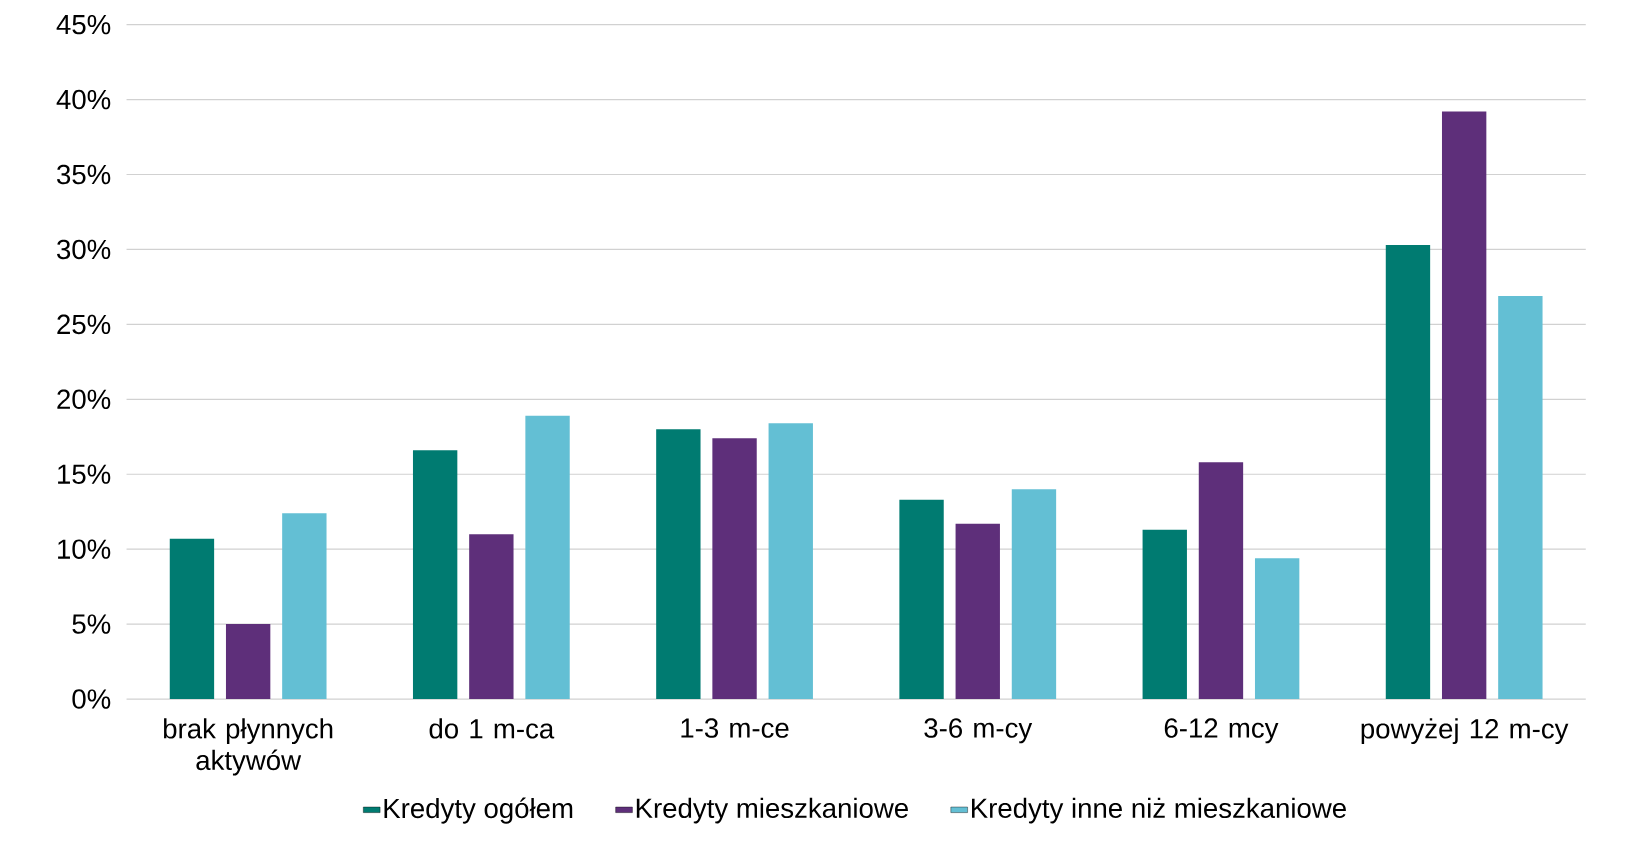  I want to click on legend-label: Kredyty inne niż mieszkaniowe, so click(1159, 810).